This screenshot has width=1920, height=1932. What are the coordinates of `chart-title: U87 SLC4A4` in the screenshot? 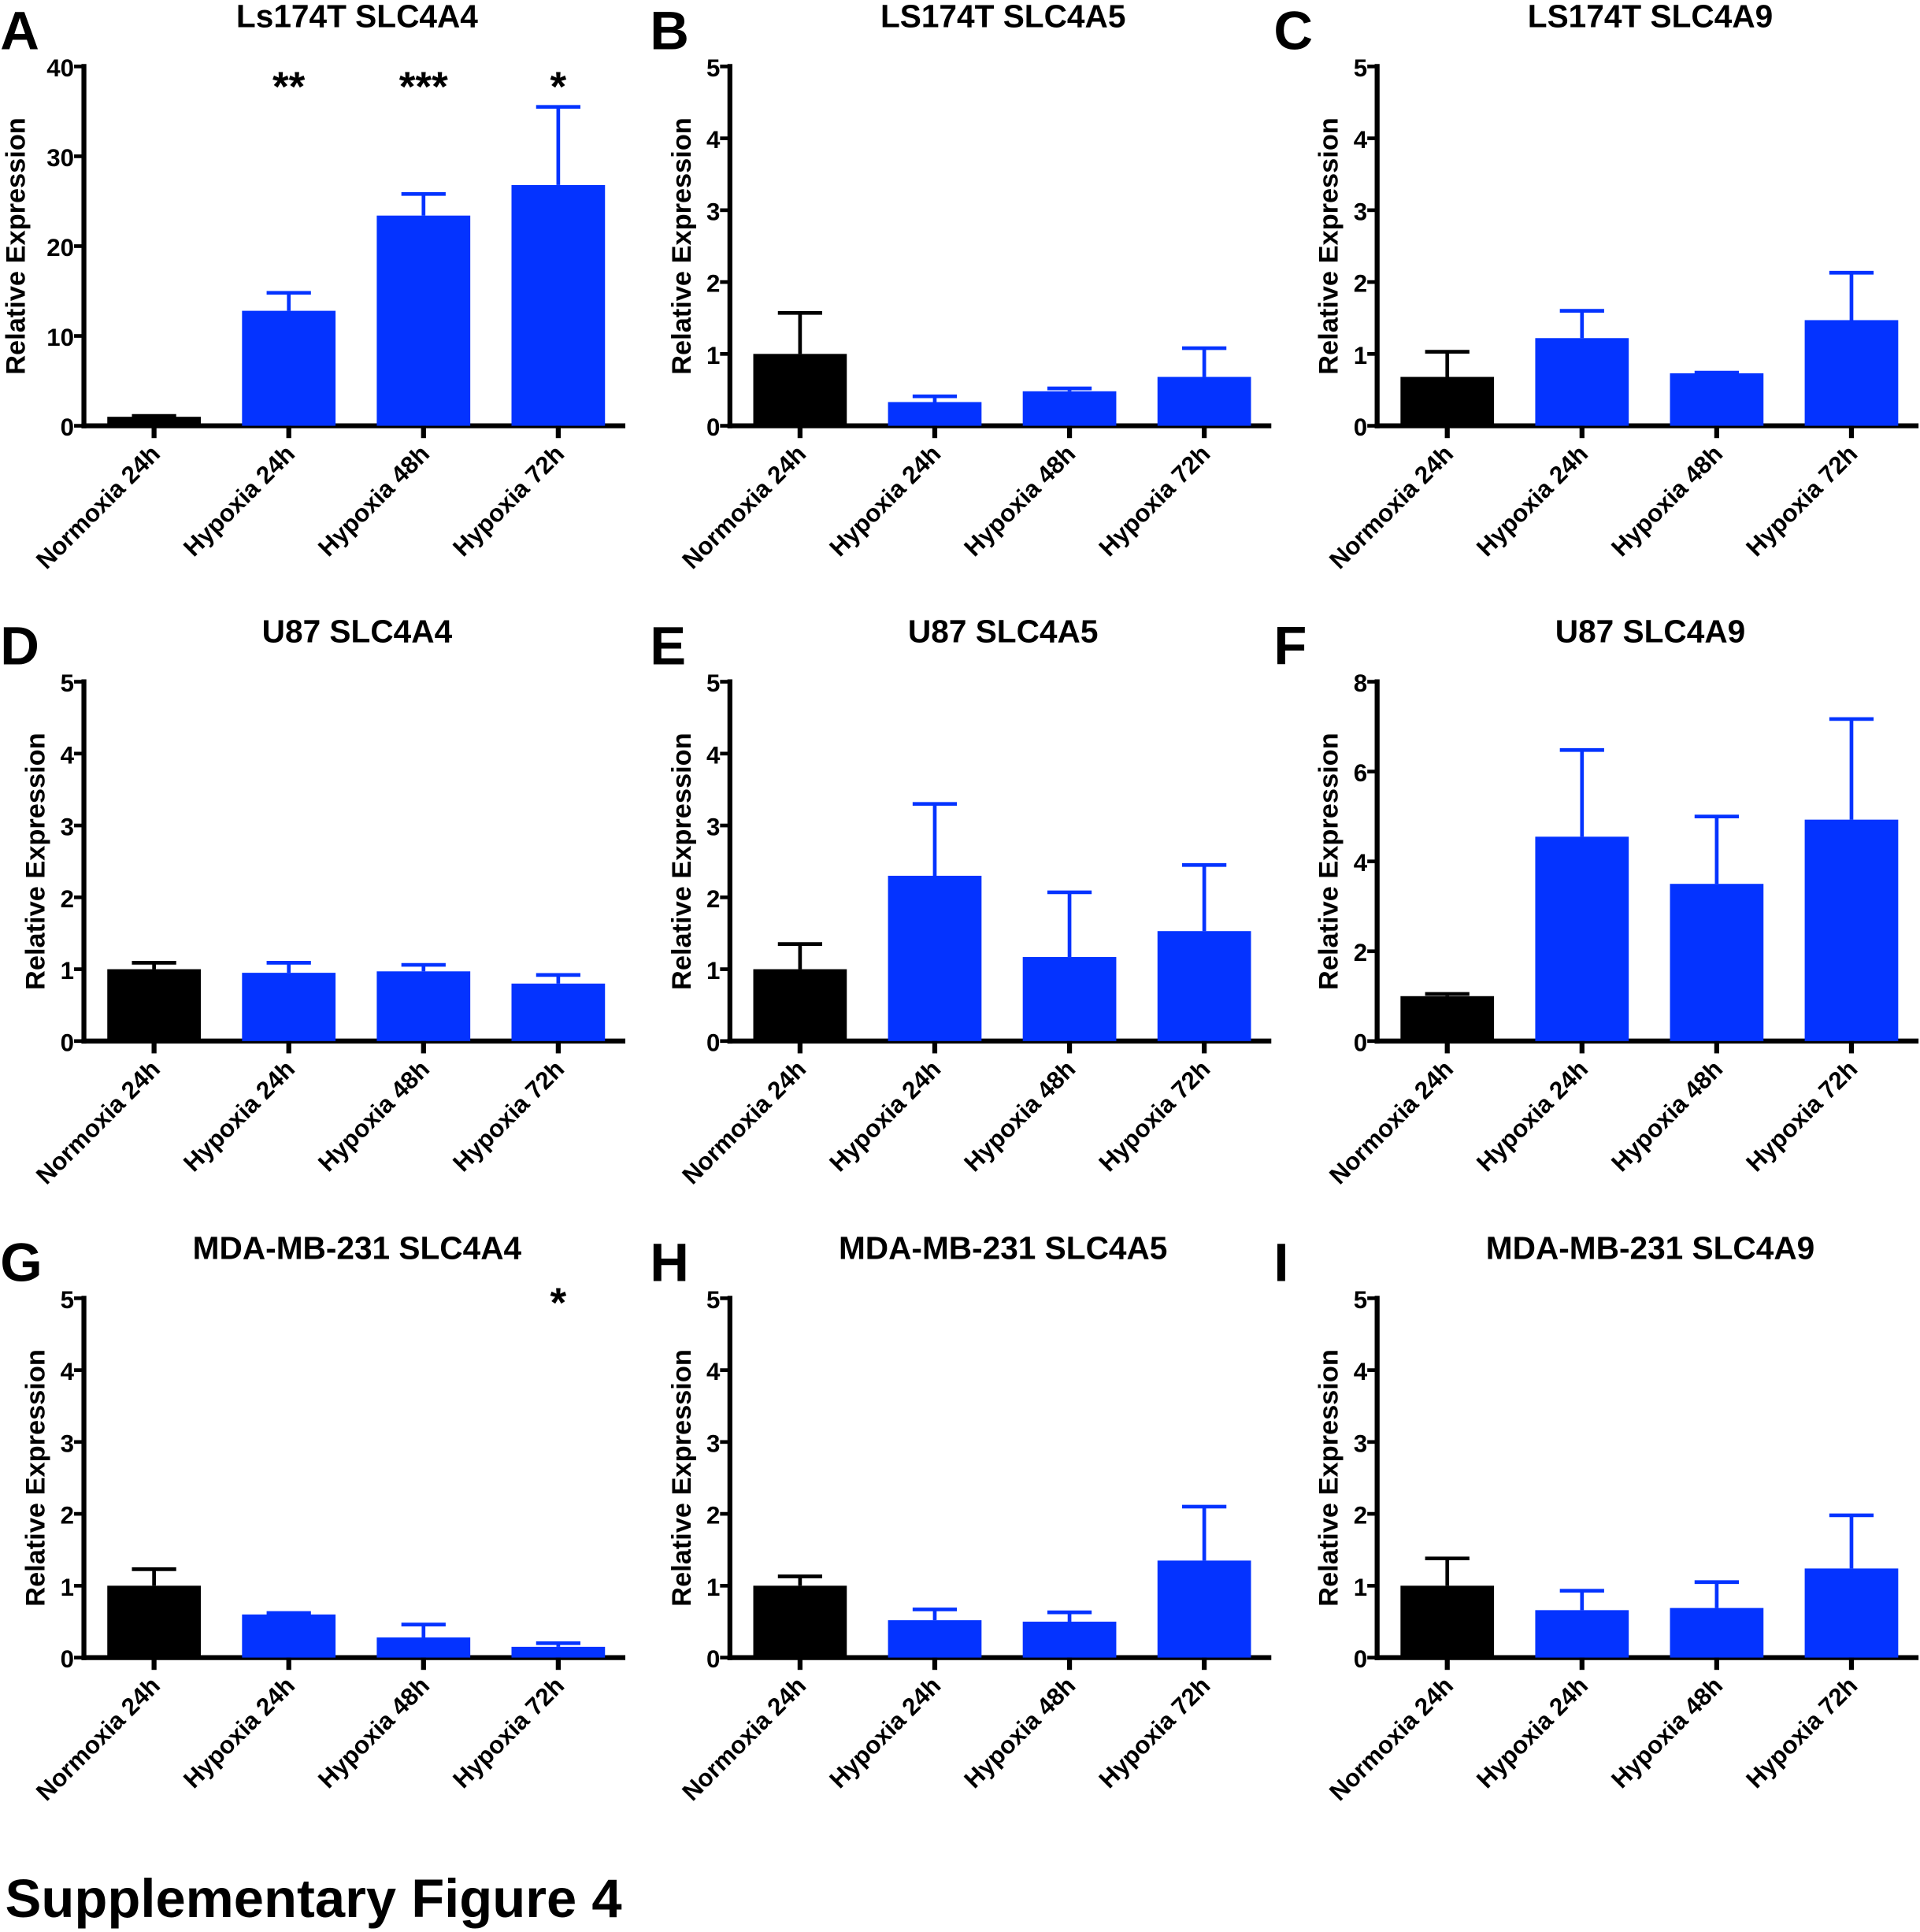 It's located at (357, 632).